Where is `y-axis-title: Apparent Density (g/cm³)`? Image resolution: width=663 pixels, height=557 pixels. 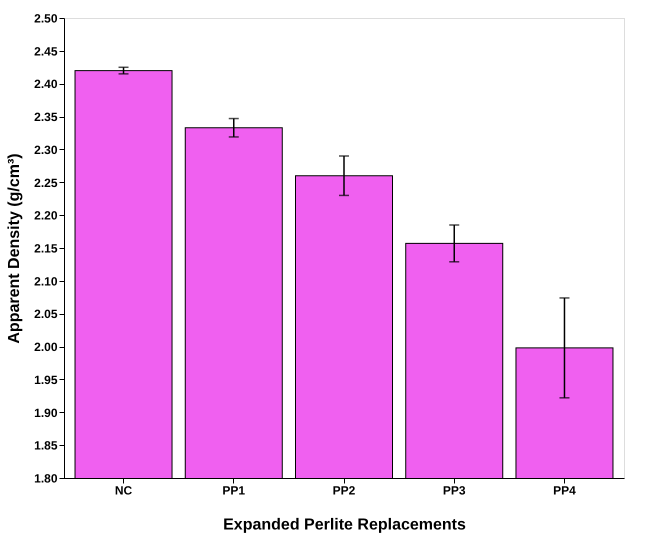
y-axis-title: Apparent Density (g/cm³) is located at coordinates (15, 248).